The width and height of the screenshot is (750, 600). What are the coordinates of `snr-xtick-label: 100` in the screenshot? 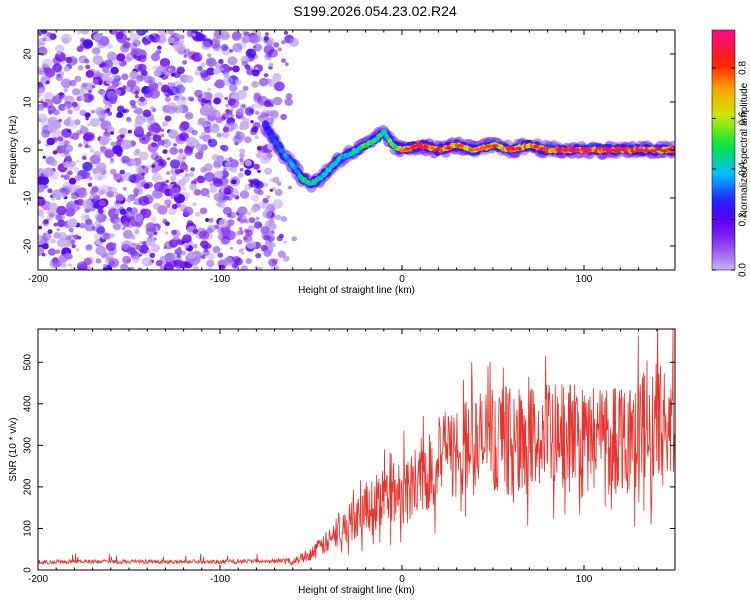 It's located at (584, 579).